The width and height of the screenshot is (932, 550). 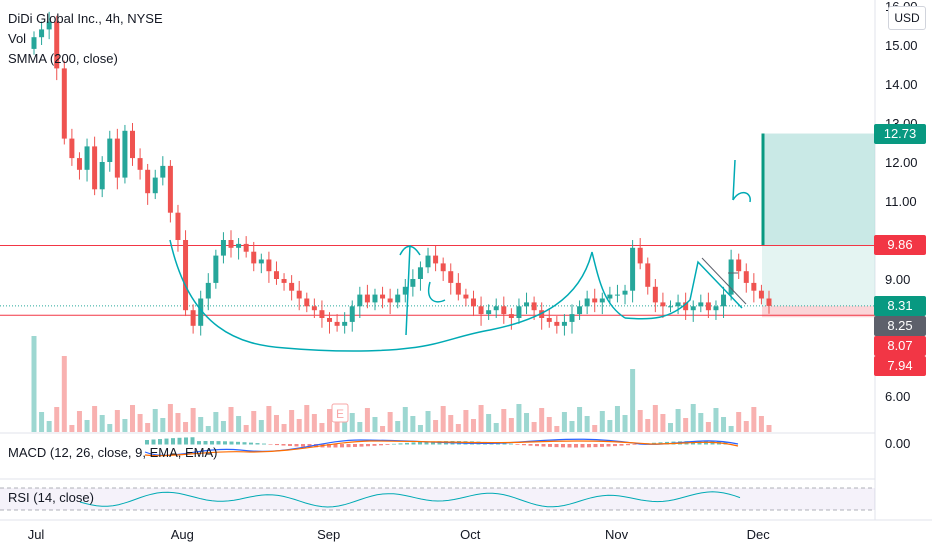 What do you see at coordinates (113, 452) in the screenshot?
I see `legend-macd: MACD (12, 26, close, 9, EMA, EMA)` at bounding box center [113, 452].